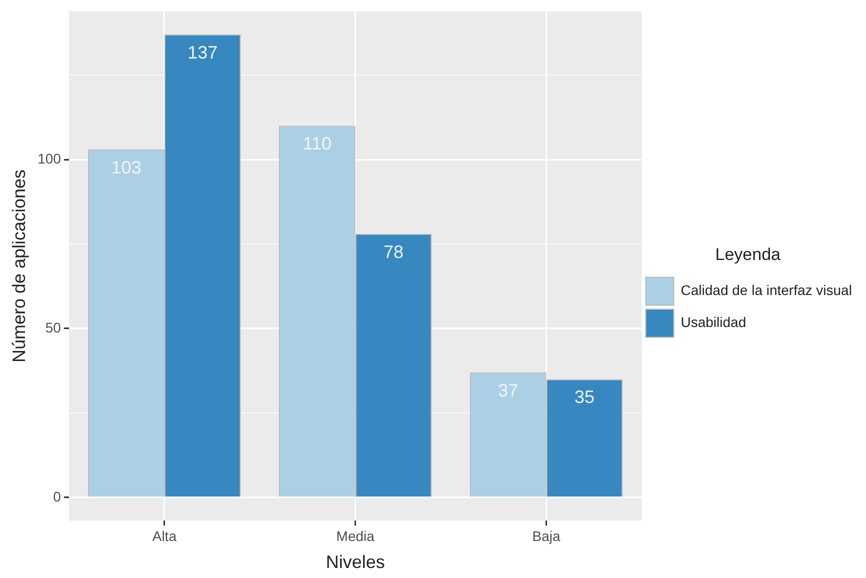  Describe the element at coordinates (394, 252) in the screenshot. I see `data-label: 78` at that location.